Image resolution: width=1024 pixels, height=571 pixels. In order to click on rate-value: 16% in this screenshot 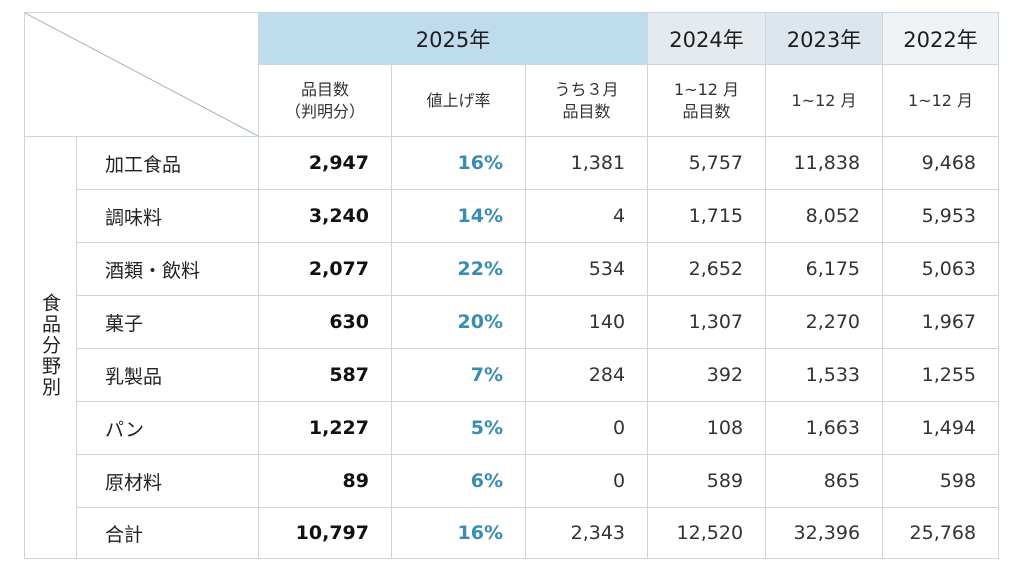, I will do `click(458, 163)`.